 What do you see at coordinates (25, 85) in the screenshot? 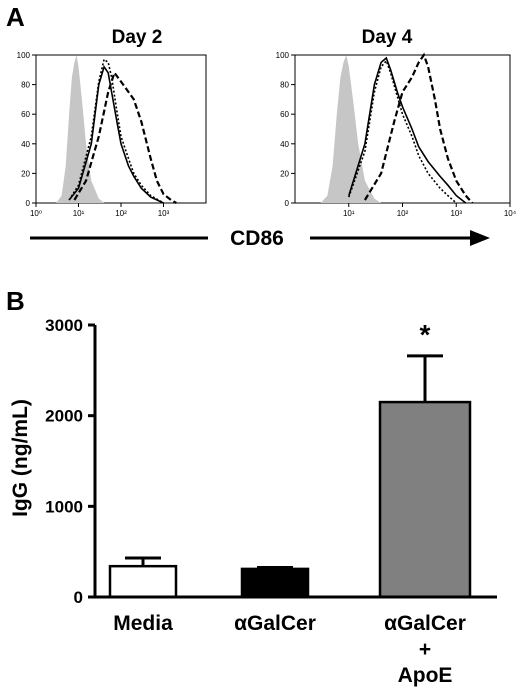
I see `y-tick-label-day2-4: 80` at bounding box center [25, 85].